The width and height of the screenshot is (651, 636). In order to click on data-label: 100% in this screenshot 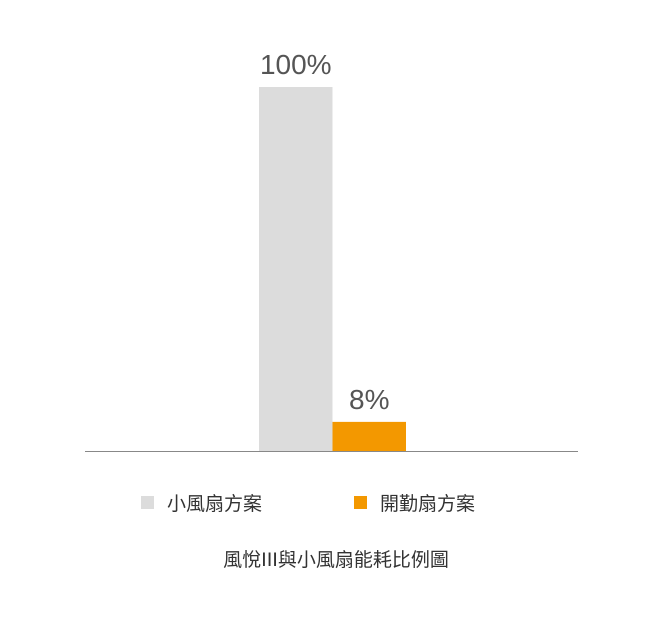, I will do `click(296, 64)`.